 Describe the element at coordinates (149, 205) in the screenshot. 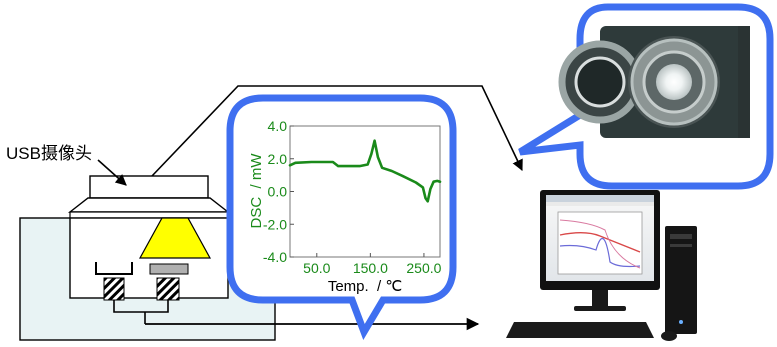

I see `camera-mount-flange` at that location.